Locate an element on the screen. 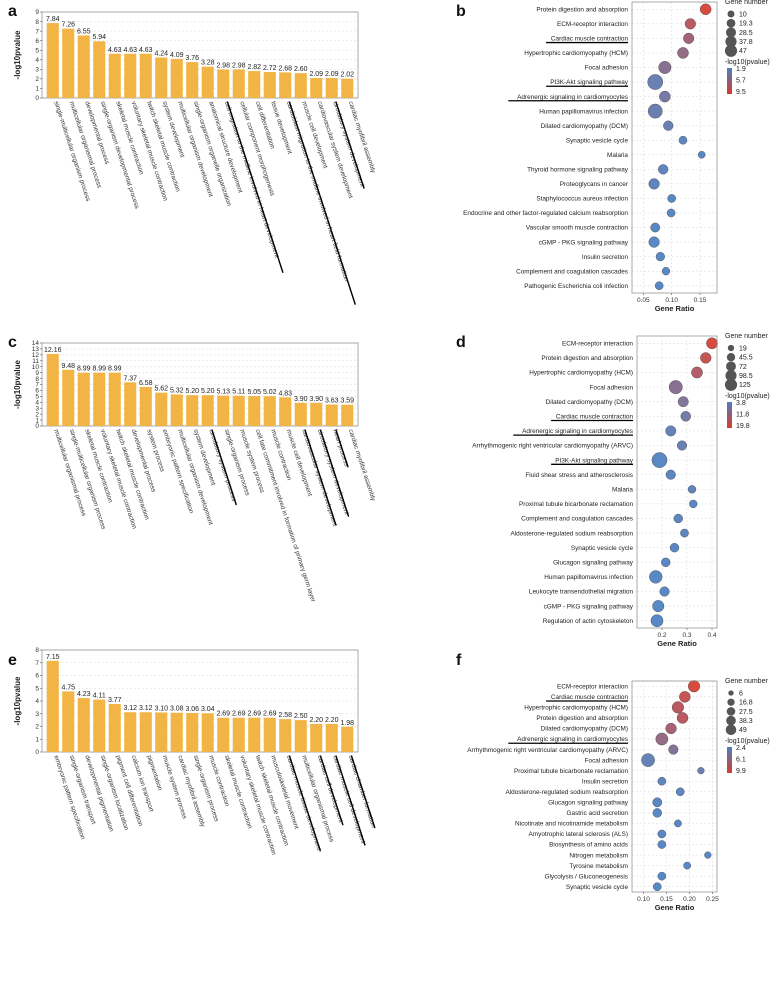 This screenshot has width=775, height=991. bar-value-label: 2.09 is located at coordinates (316, 74).